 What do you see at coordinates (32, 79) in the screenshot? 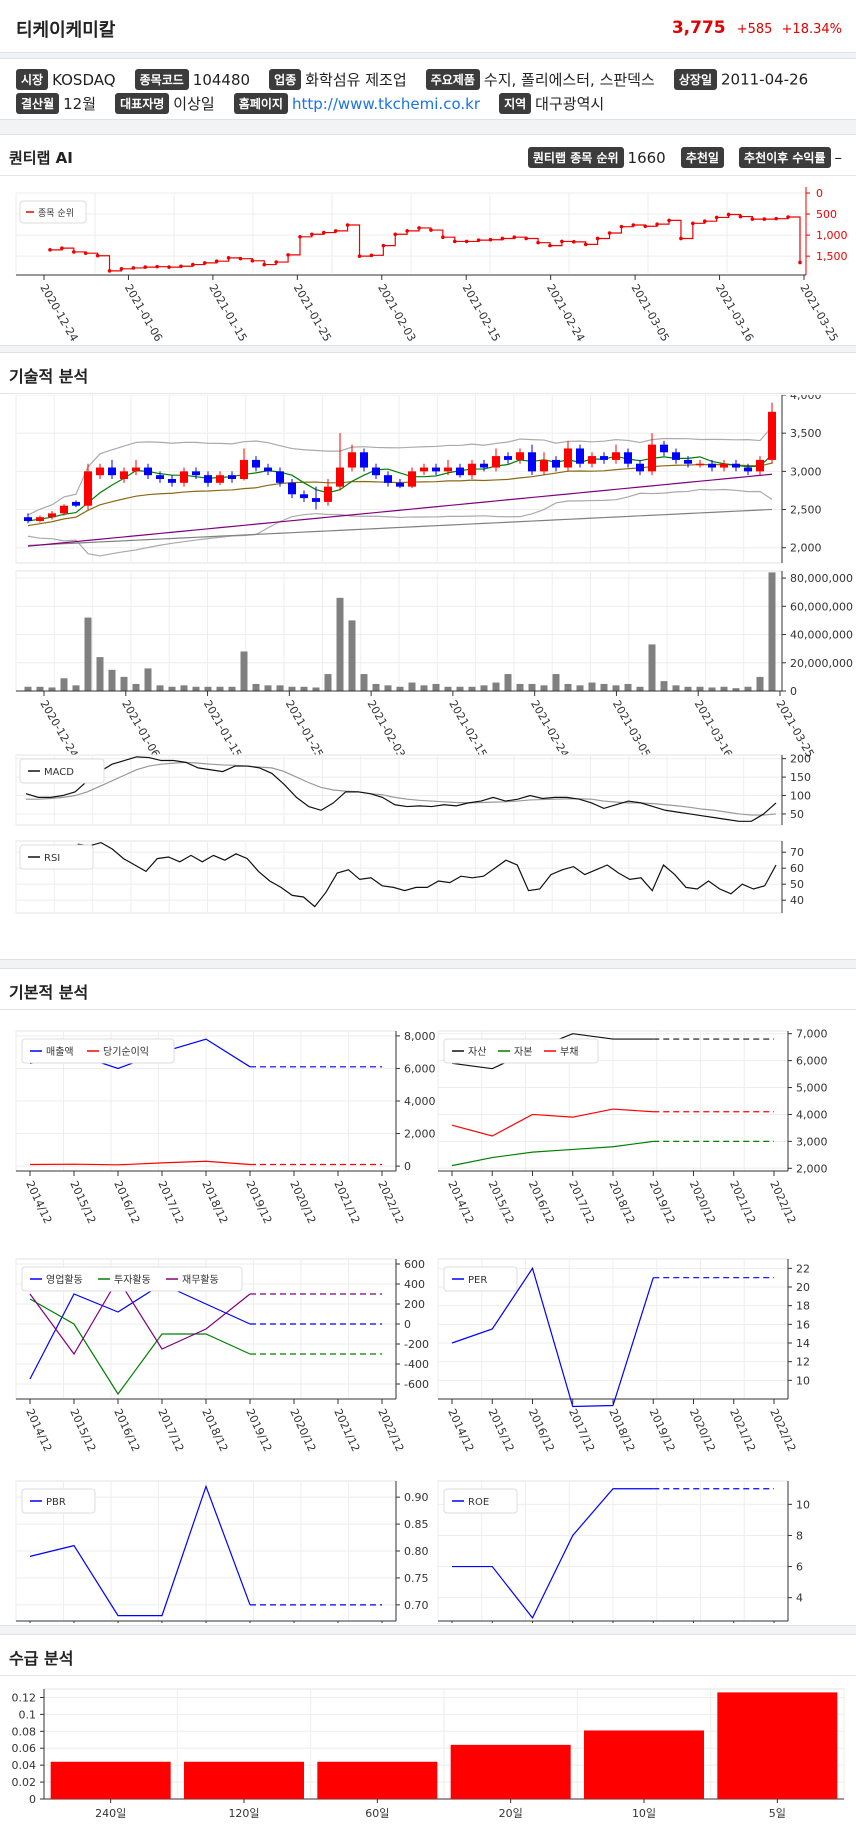
I see `market-label: 시장` at bounding box center [32, 79].